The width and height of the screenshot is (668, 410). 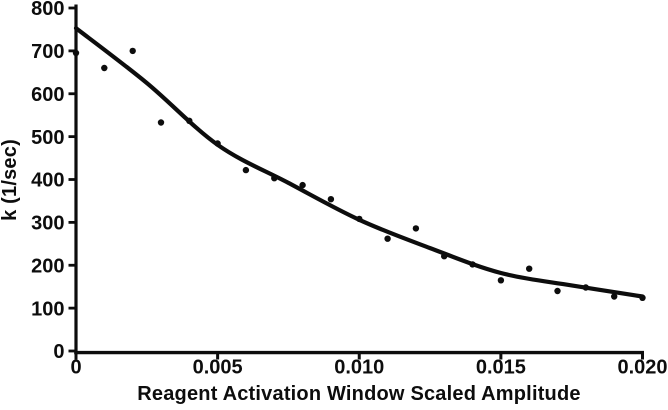 What do you see at coordinates (47, 10) in the screenshot?
I see `y-tick-label: 800` at bounding box center [47, 10].